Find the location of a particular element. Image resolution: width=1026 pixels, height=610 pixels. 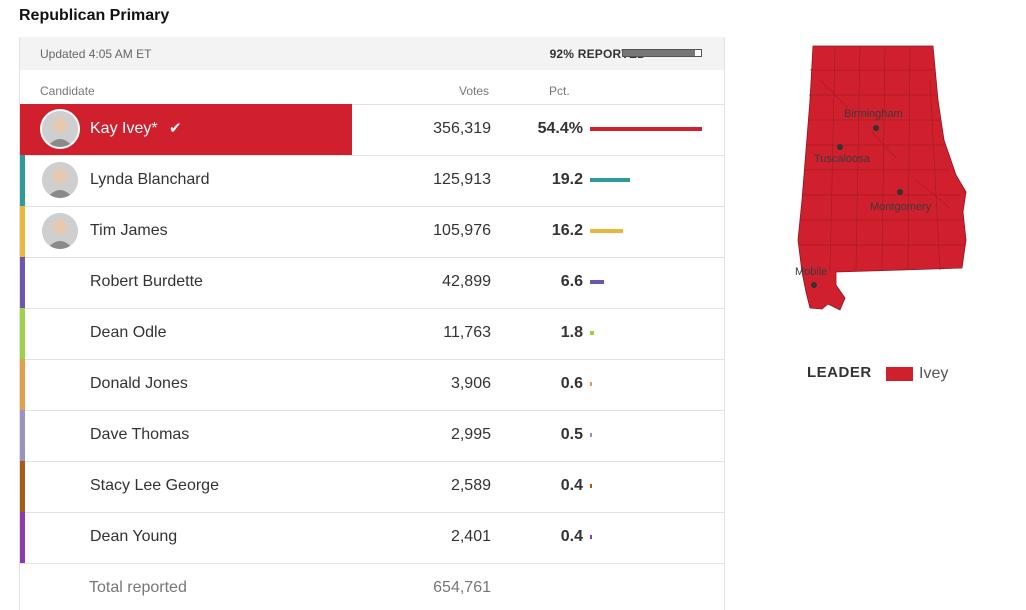

candidate-name: Lynda Blanchard is located at coordinates (150, 179).